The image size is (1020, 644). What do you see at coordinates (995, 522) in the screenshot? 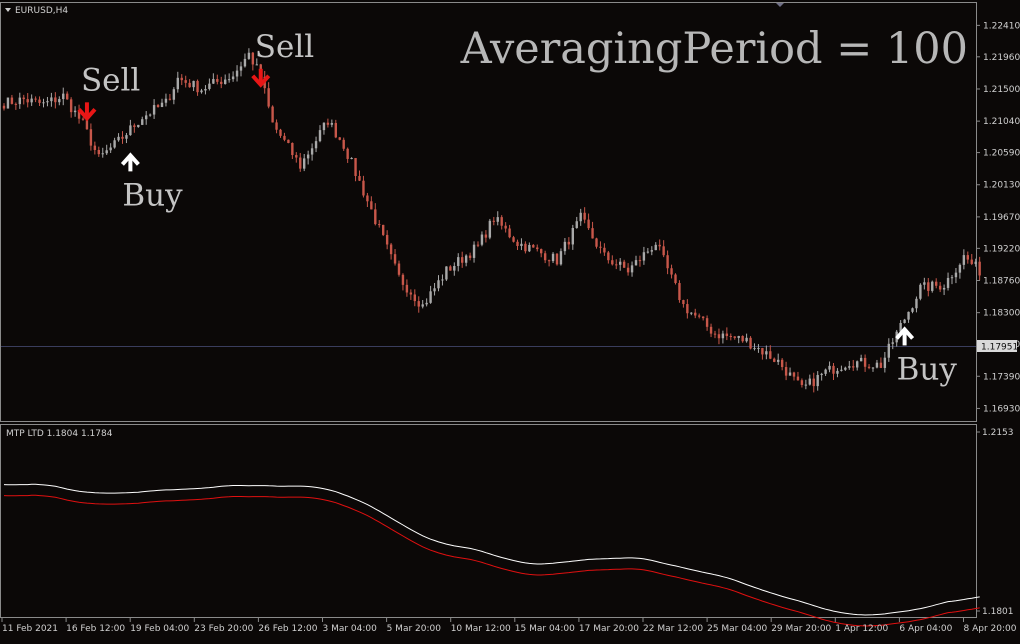
I see `indicator-axis: 1.2153 1.1801` at bounding box center [995, 522].